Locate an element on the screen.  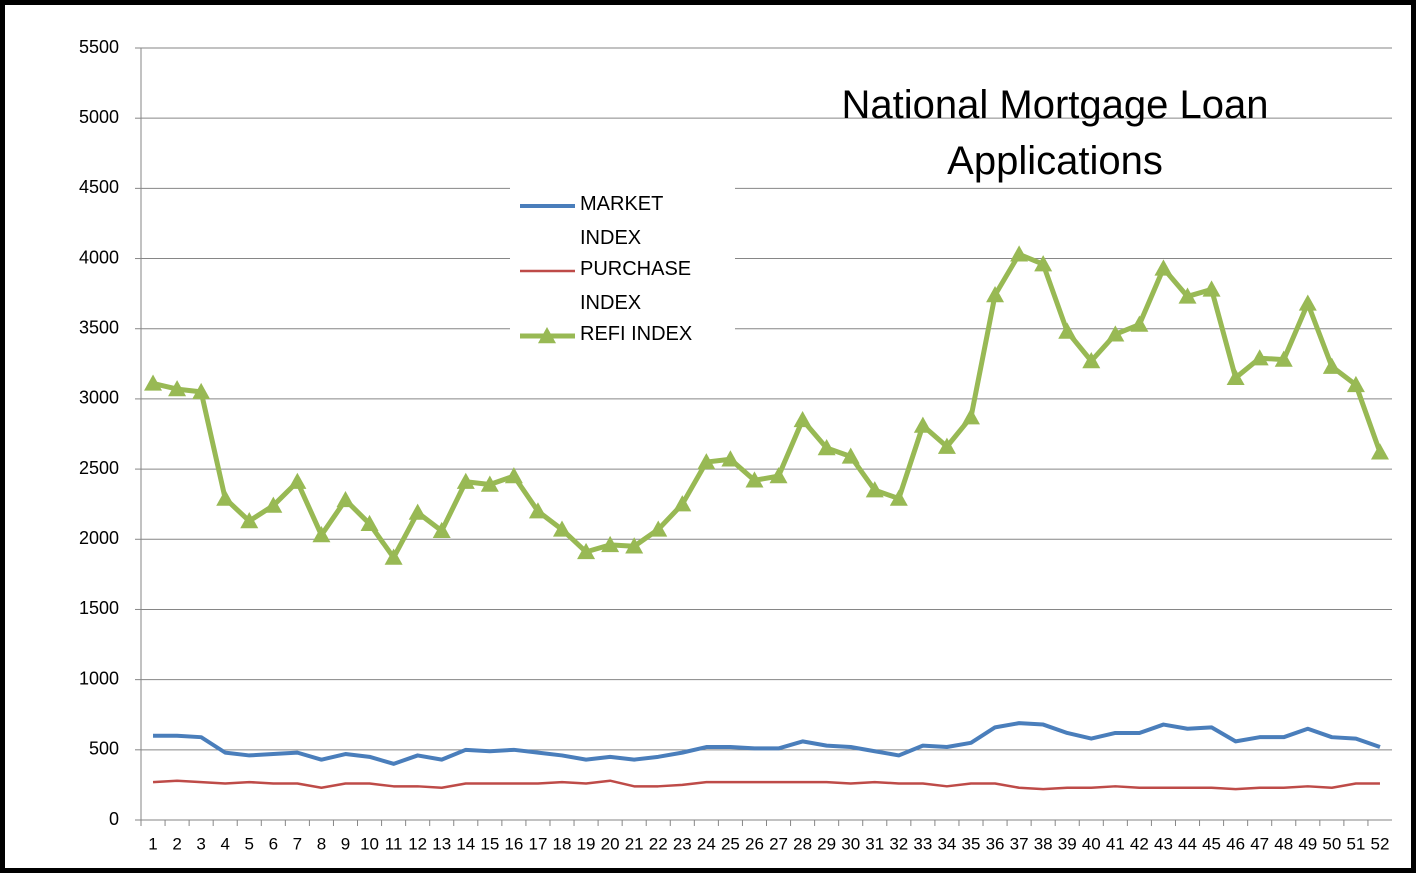
x-tick-label: 3 is located at coordinates (200, 843).